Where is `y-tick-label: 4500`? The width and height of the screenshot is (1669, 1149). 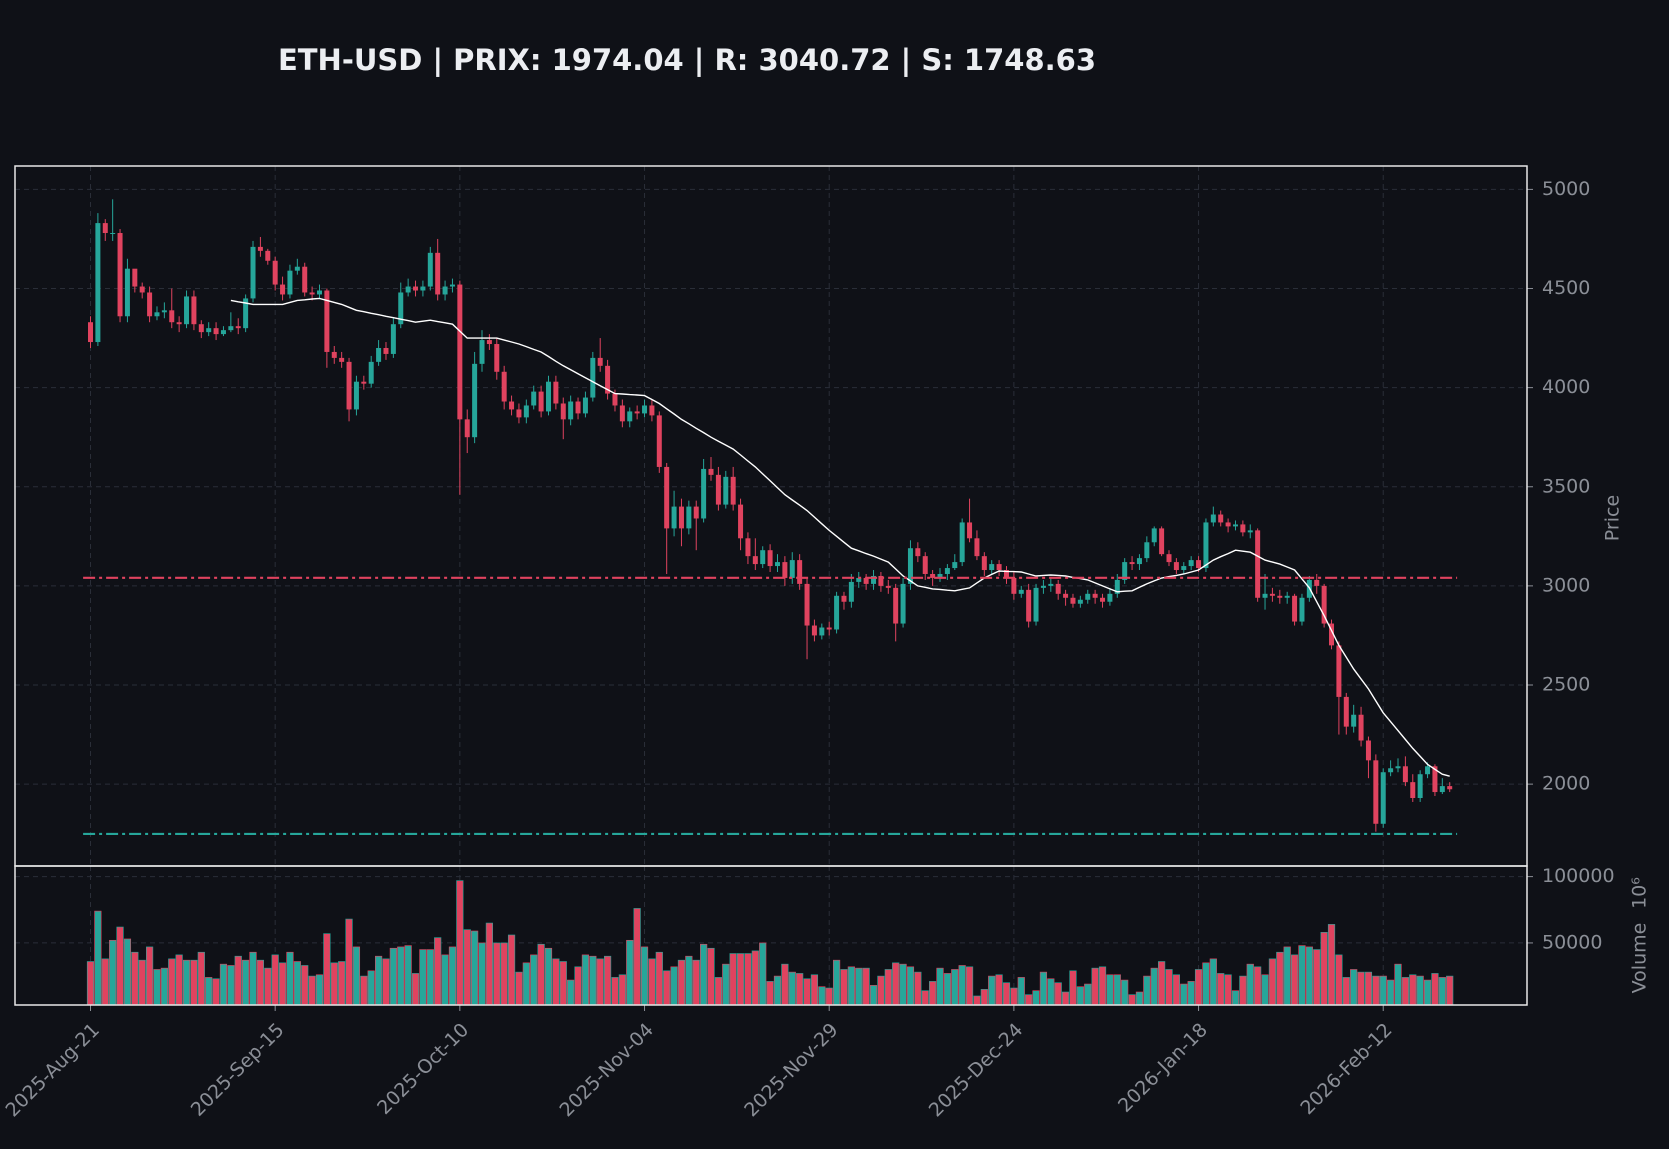 y-tick-label: 4500 is located at coordinates (1566, 288).